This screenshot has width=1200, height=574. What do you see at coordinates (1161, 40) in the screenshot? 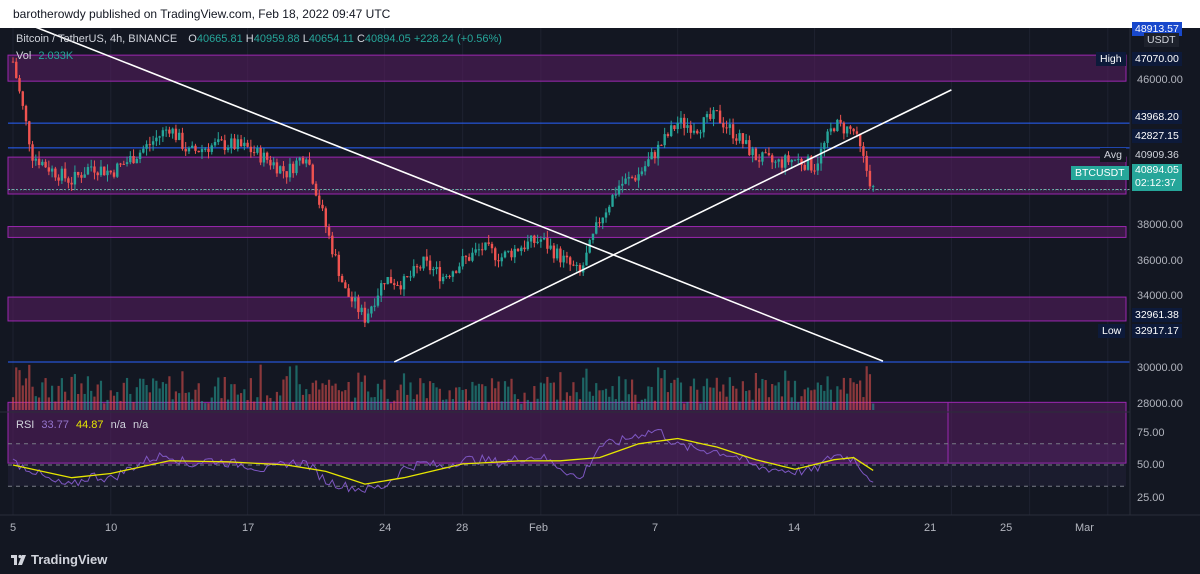
I see `currency-label: USDT` at bounding box center [1161, 40].